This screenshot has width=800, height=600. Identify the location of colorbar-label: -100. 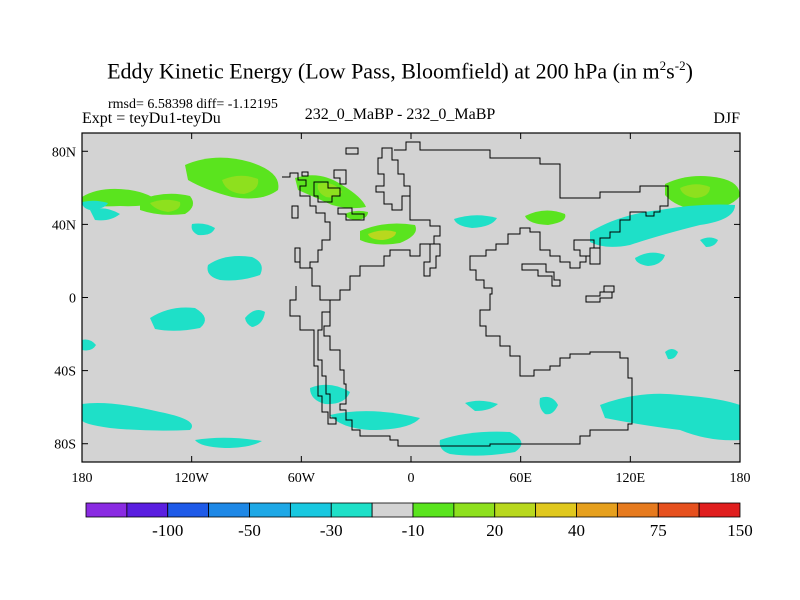
(167, 530).